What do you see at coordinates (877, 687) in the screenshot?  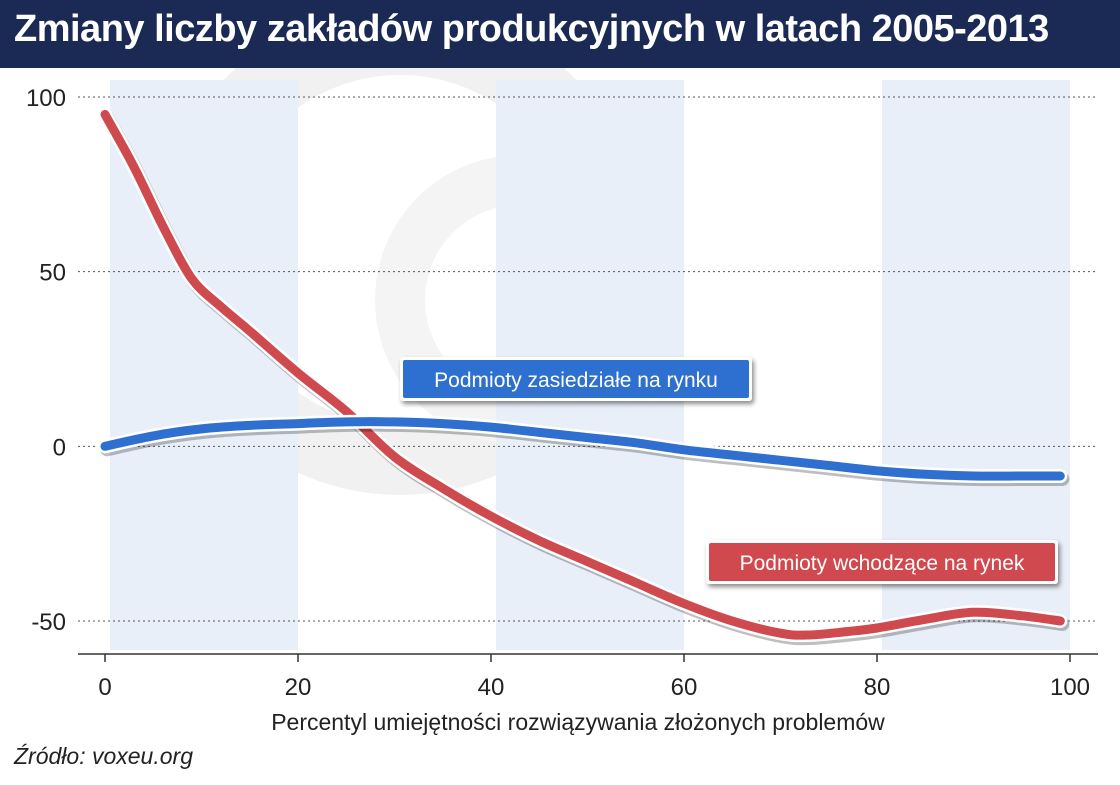 I see `x-tick-label: 80` at bounding box center [877, 687].